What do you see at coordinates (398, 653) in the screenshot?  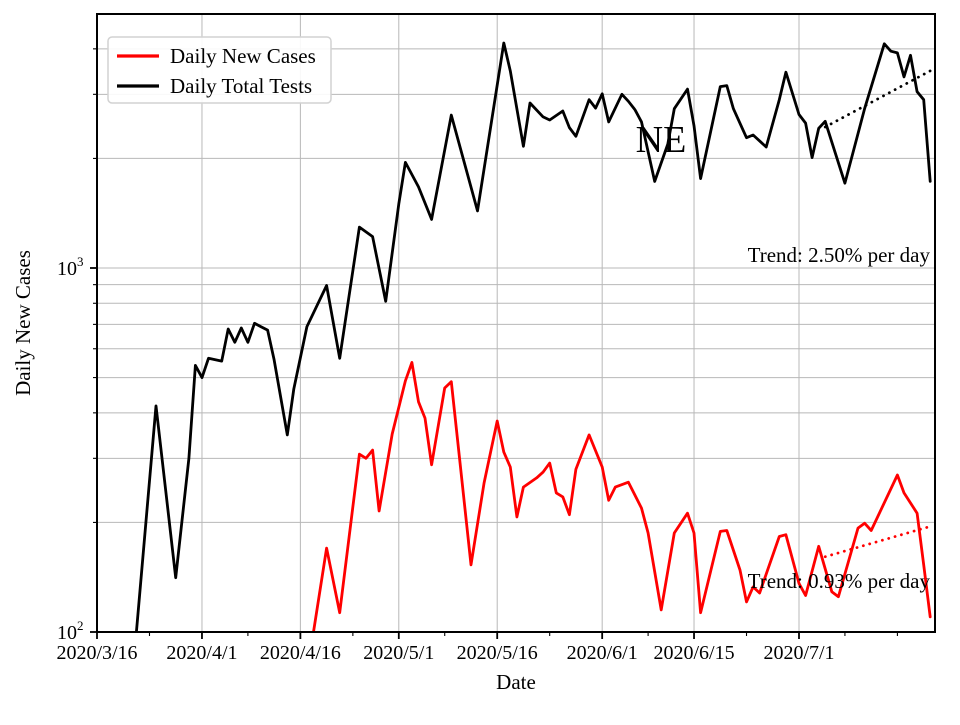 I see `x-tick-label: 2020/5/1` at bounding box center [398, 653].